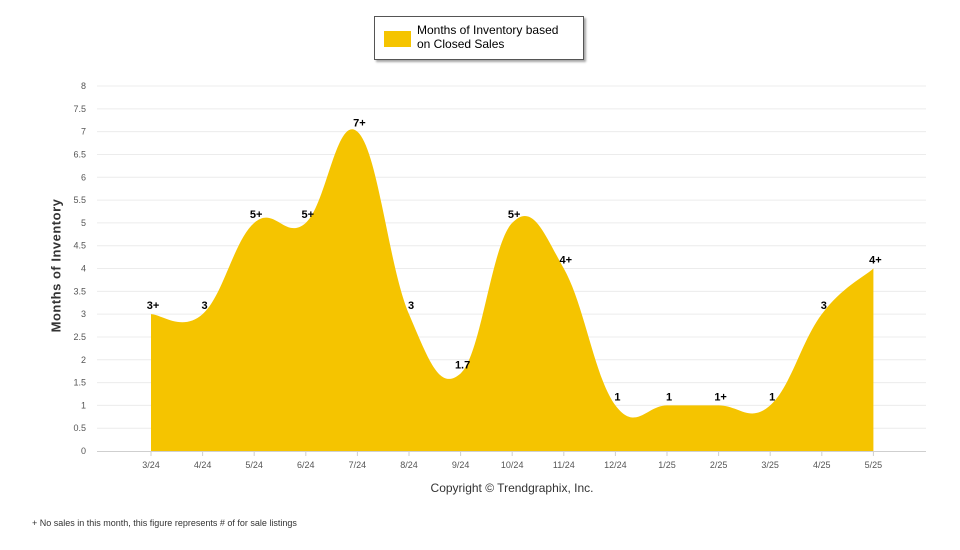 Image resolution: width=960 pixels, height=550 pixels. Describe the element at coordinates (83, 314) in the screenshot. I see `y-tick-label: 3` at that location.